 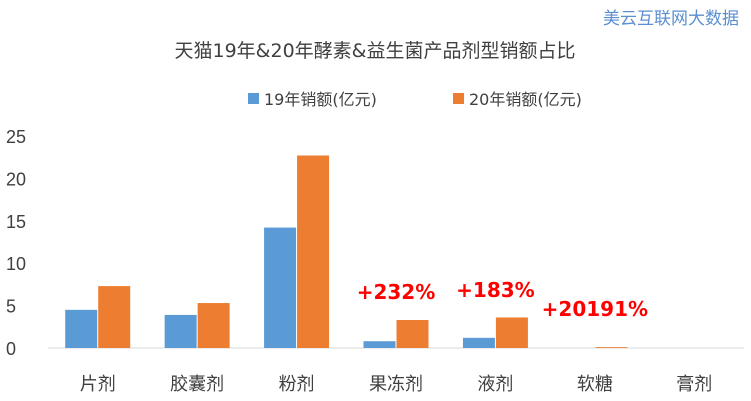 What do you see at coordinates (595, 309) in the screenshot?
I see `growth-annotation: +20191%` at bounding box center [595, 309].